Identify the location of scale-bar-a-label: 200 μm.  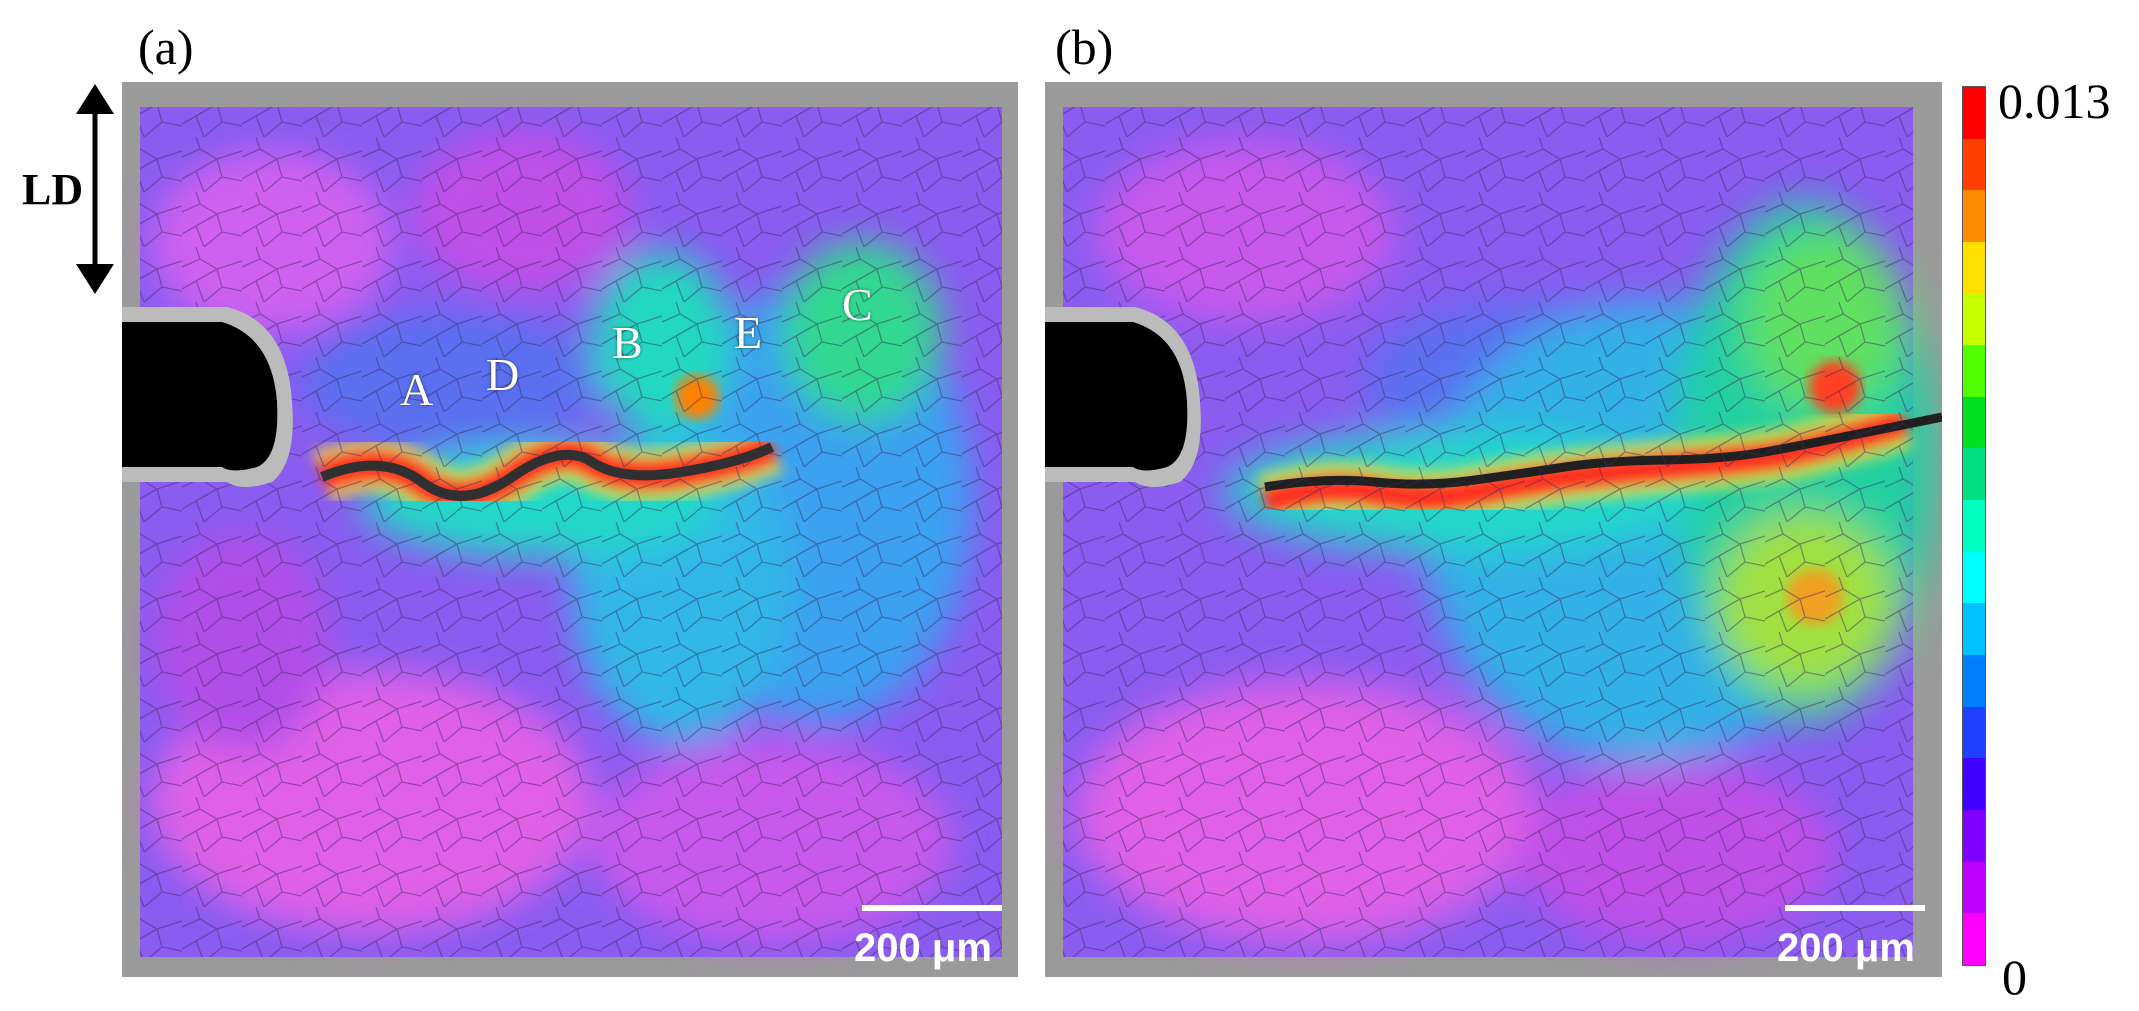
(923, 948).